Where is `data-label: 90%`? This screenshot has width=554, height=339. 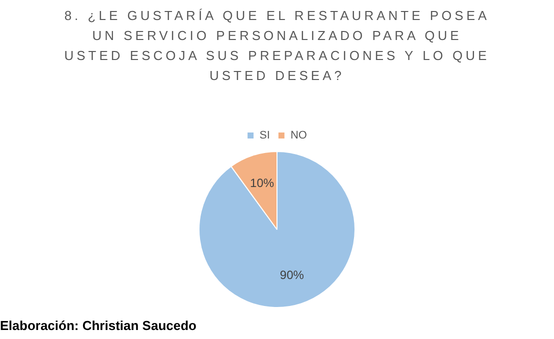 data-label: 90% is located at coordinates (292, 275).